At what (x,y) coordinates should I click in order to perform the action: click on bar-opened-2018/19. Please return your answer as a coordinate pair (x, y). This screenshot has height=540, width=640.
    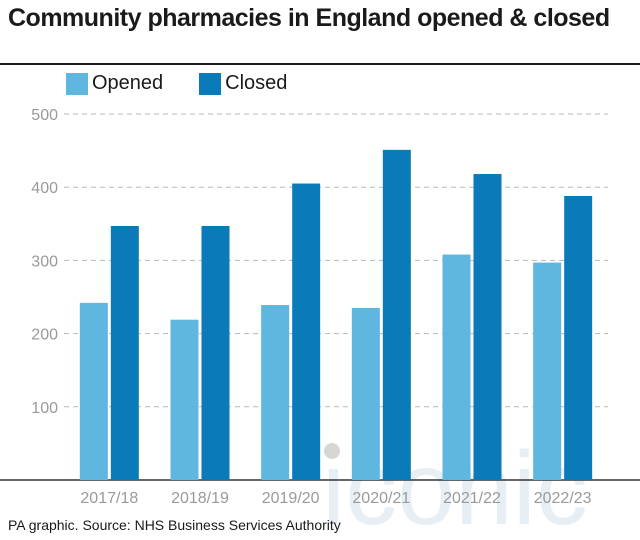
    Looking at the image, I should click on (184, 399).